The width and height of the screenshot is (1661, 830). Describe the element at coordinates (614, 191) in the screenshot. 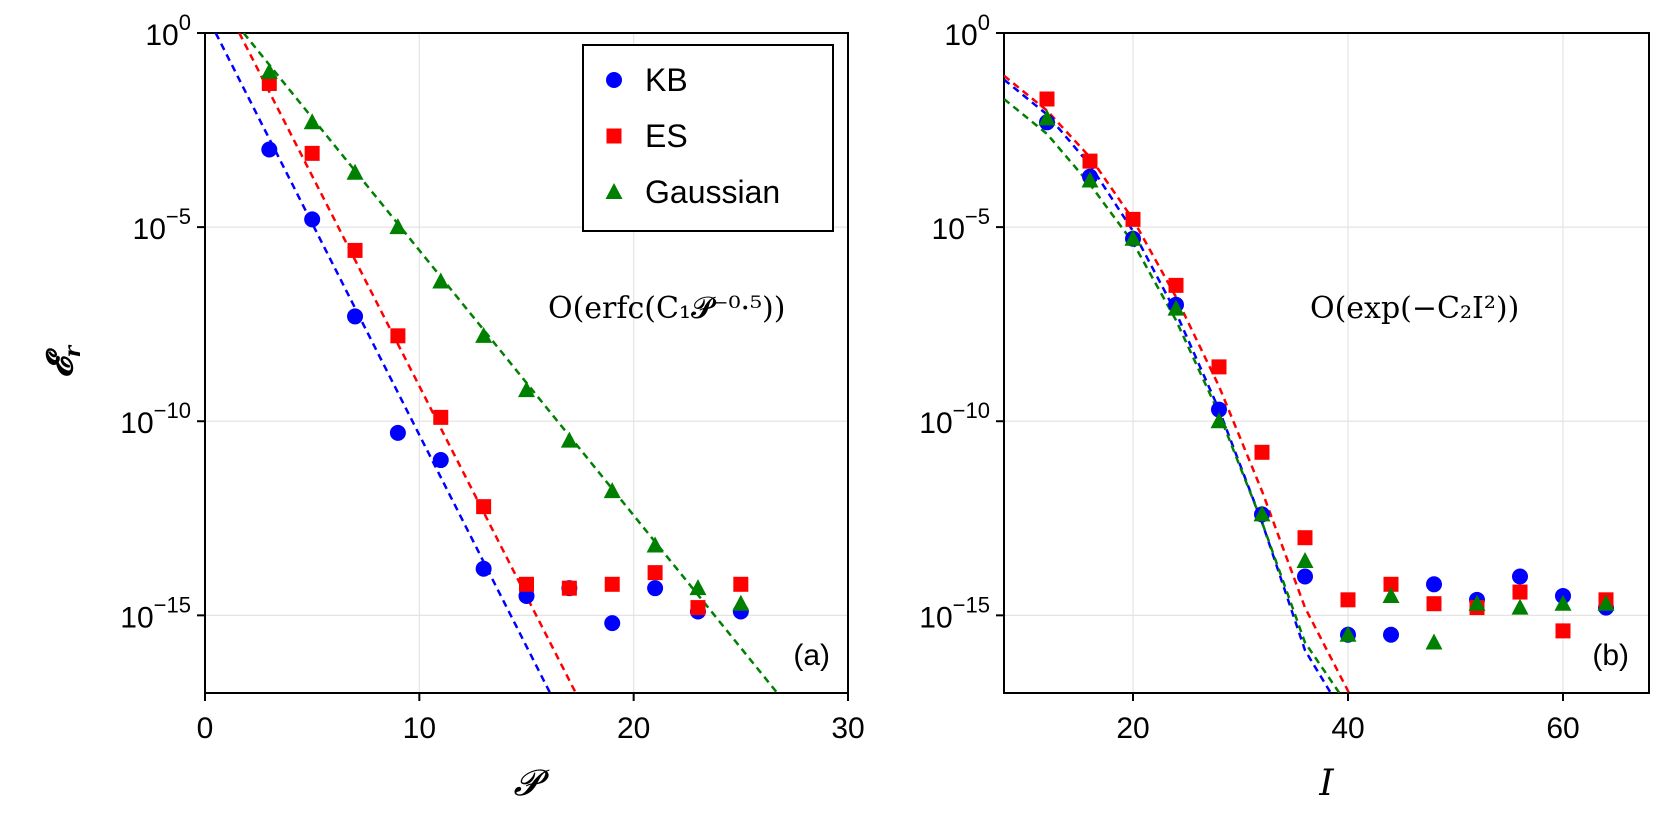

I see `legend-marker-gaussian` at that location.